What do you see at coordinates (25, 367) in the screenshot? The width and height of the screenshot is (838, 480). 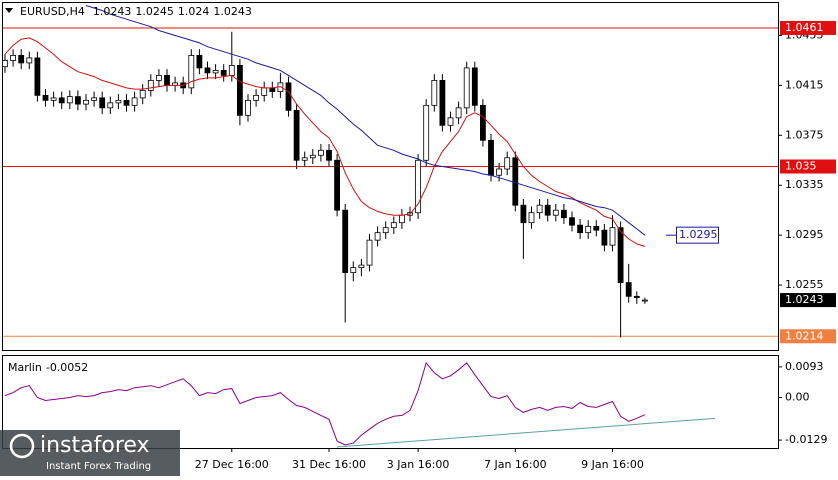 I see `indicator-name: Marlin` at bounding box center [25, 367].